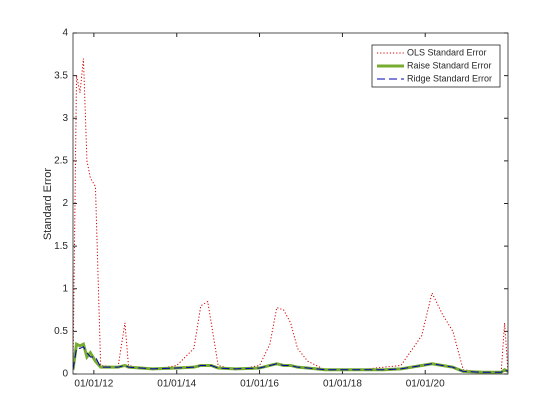  What do you see at coordinates (61, 161) in the screenshot?
I see `y-tick-label: 2.5` at bounding box center [61, 161].